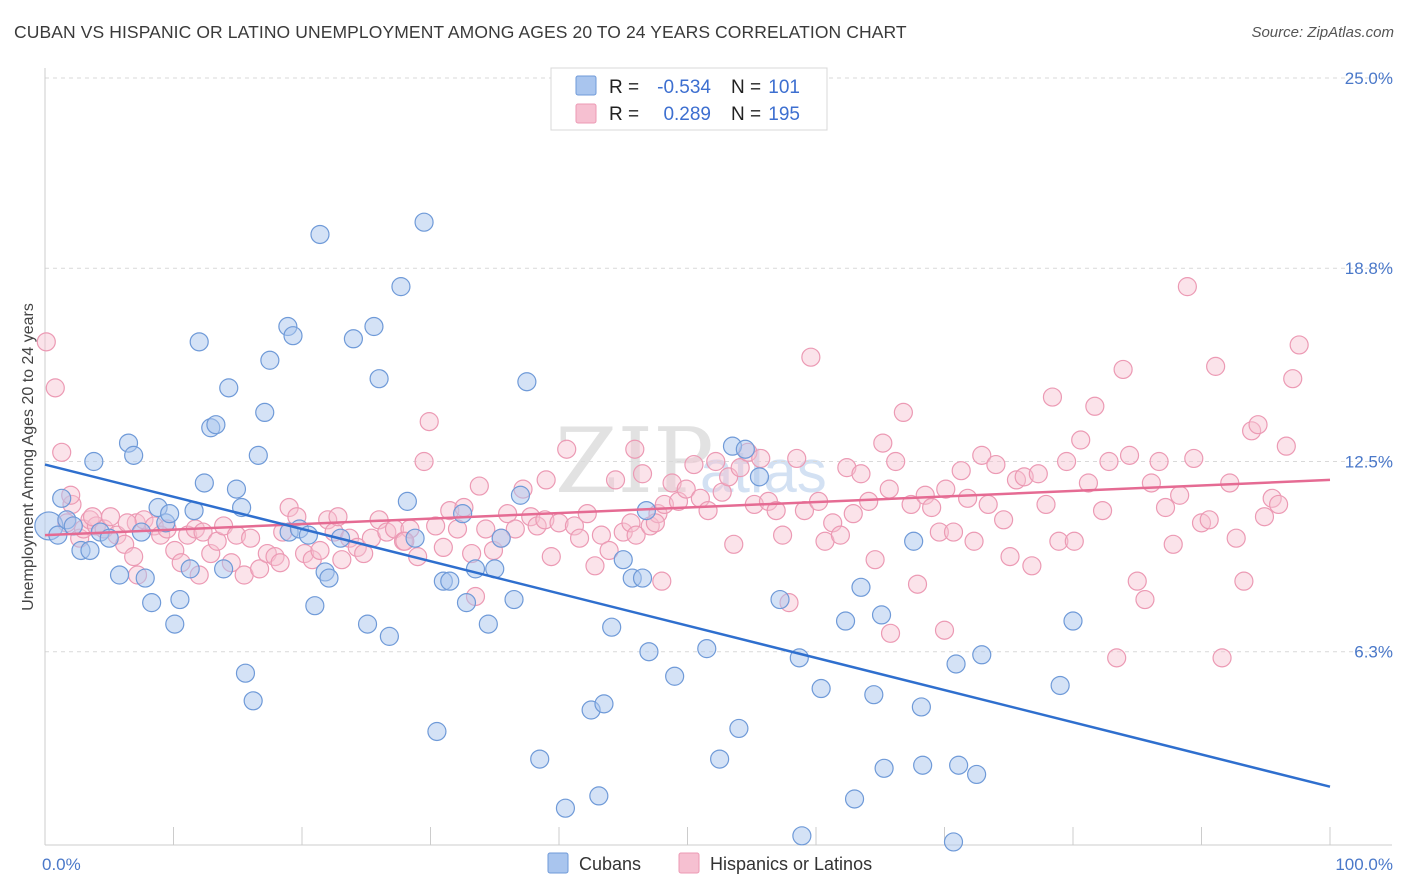 The image size is (1406, 892). I want to click on y-tick-labels: 6.3% 12.5% 18.8% 25.0%, so click(1369, 365).